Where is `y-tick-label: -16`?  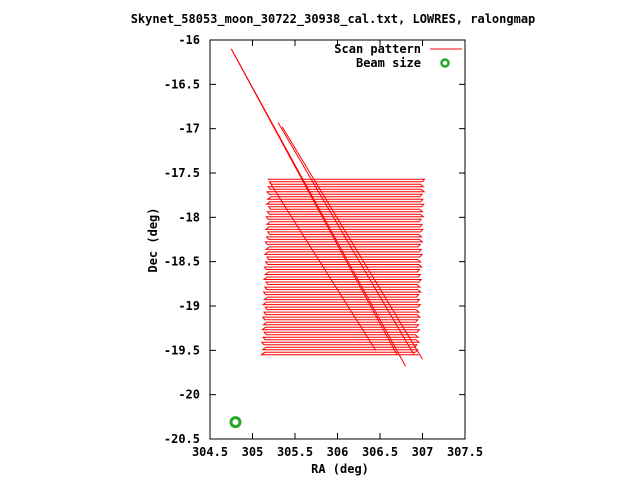 y-tick-label: -16 is located at coordinates (189, 40).